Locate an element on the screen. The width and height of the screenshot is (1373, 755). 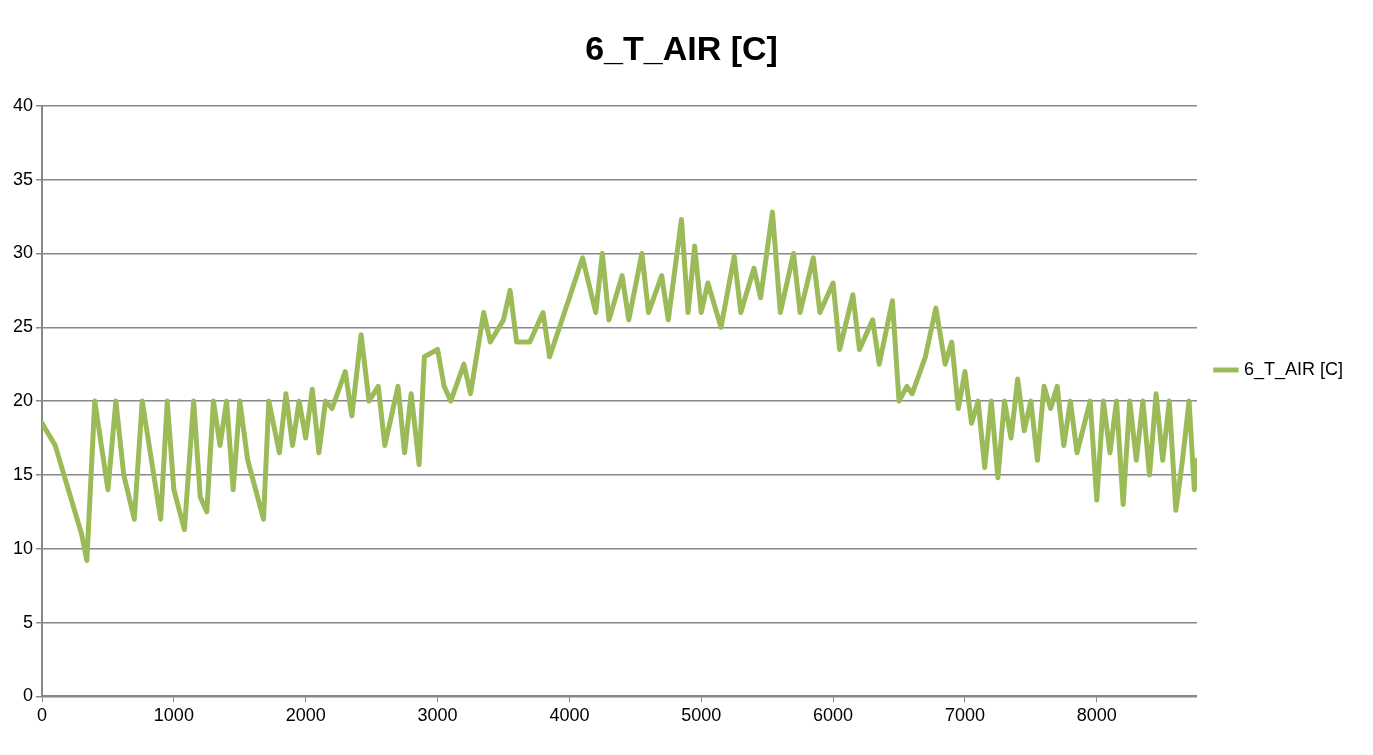
x-tick-label: 8000 is located at coordinates (1096, 715).